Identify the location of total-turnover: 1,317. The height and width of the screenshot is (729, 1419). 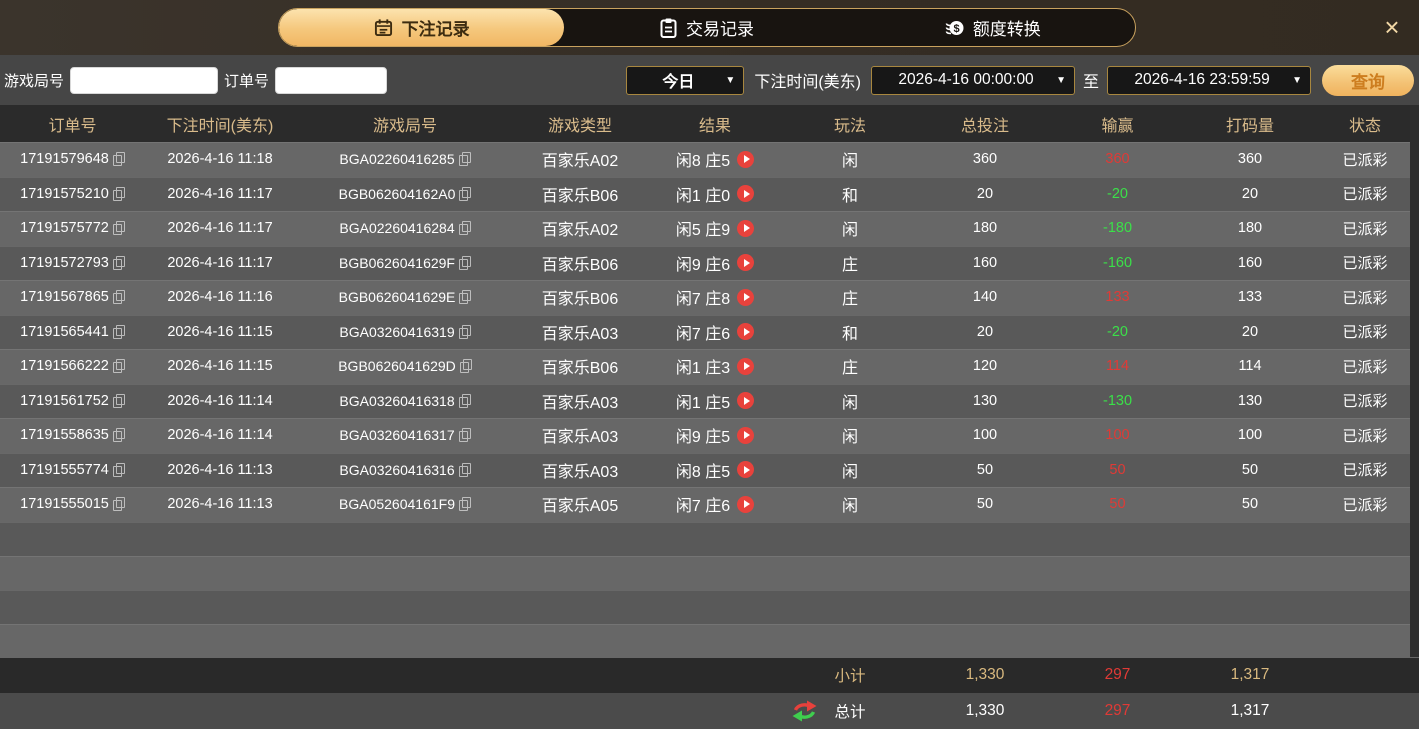
(1250, 710).